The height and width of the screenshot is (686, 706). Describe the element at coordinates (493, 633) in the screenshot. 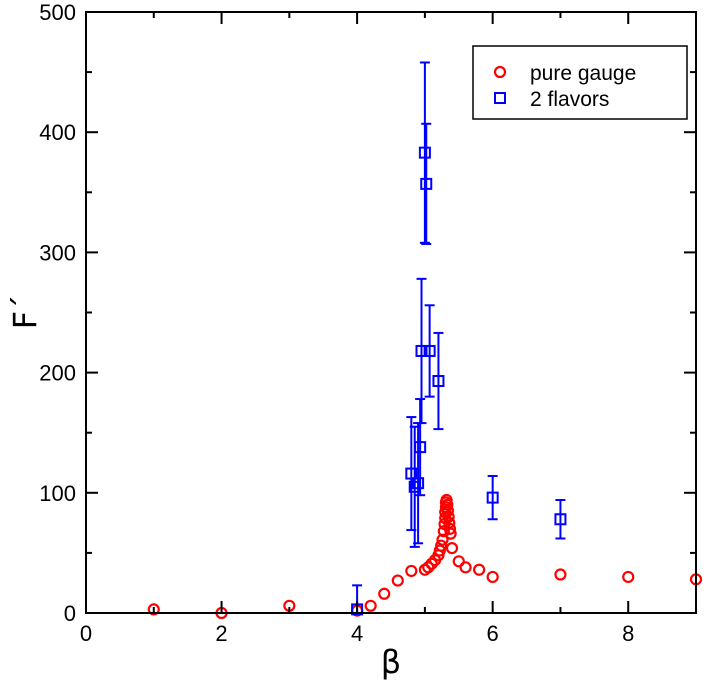

I see `x-tick-label: 6` at that location.